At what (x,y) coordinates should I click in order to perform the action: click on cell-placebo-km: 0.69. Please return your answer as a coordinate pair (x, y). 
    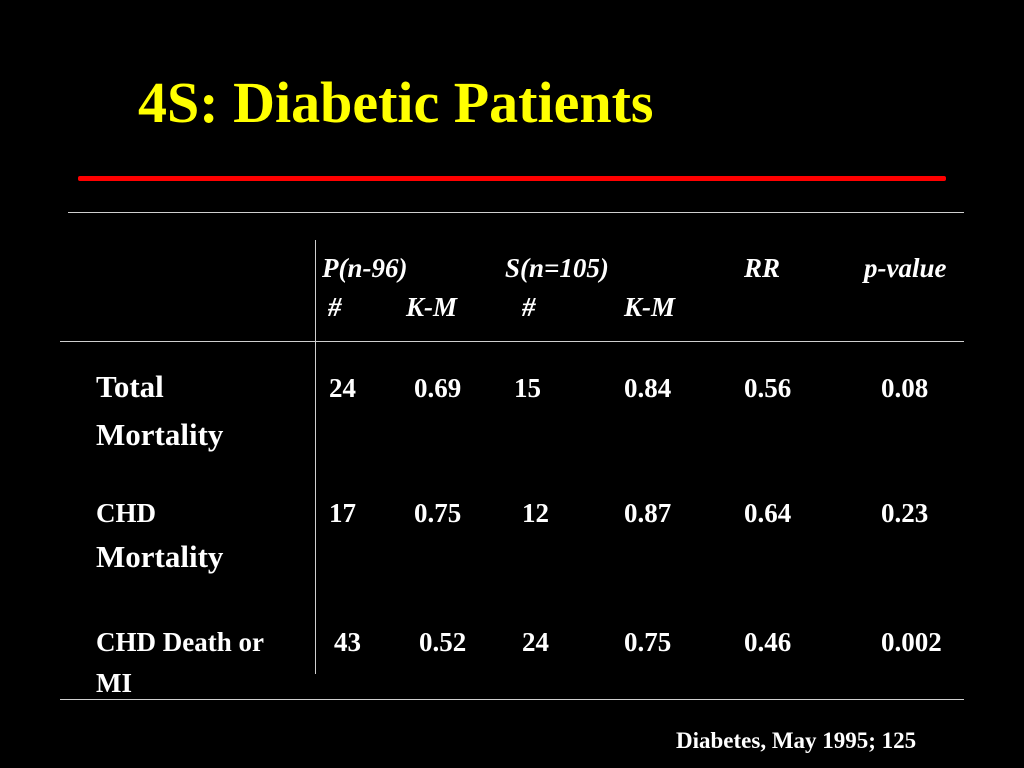
    Looking at the image, I should click on (438, 388).